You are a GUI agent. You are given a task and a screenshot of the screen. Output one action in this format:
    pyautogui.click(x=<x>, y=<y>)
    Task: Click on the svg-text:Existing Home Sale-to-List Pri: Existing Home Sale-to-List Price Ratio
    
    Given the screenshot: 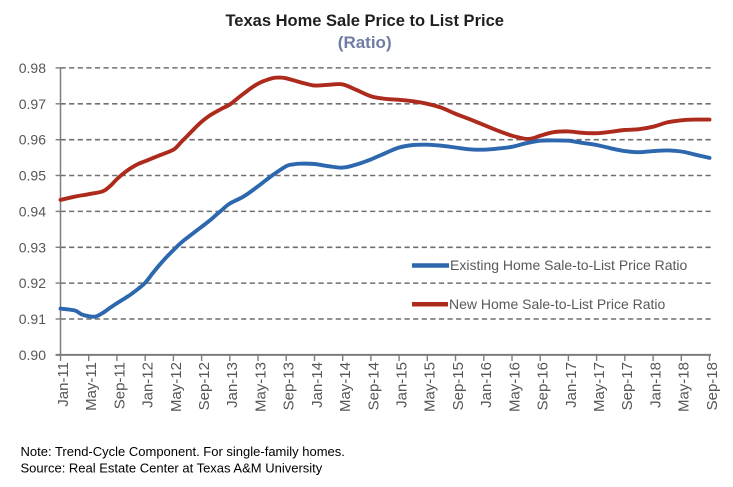 What is the action you would take?
    pyautogui.click(x=569, y=265)
    